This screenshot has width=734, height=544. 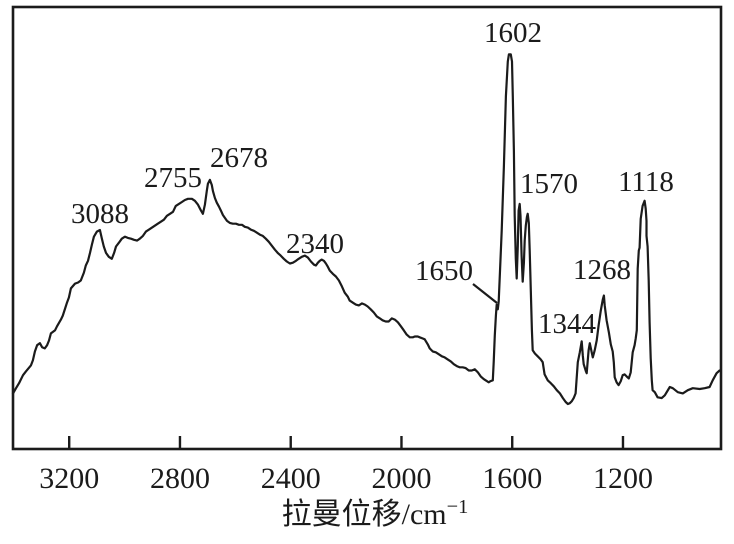 What do you see at coordinates (646, 182) in the screenshot?
I see `peak-label-1118: 1118` at bounding box center [646, 182].